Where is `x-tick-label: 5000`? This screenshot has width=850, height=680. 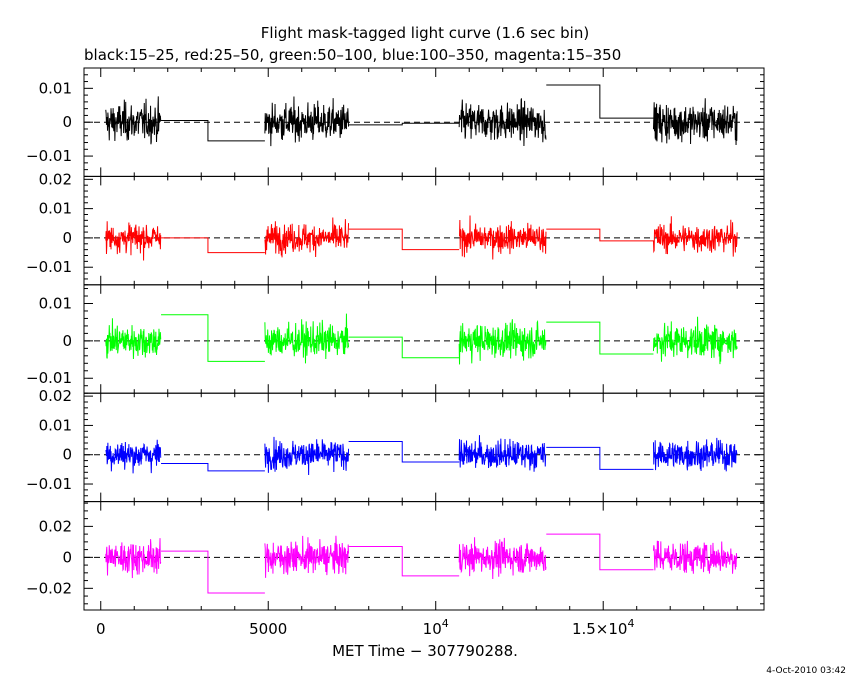 x-tick-label: 5000 is located at coordinates (268, 629).